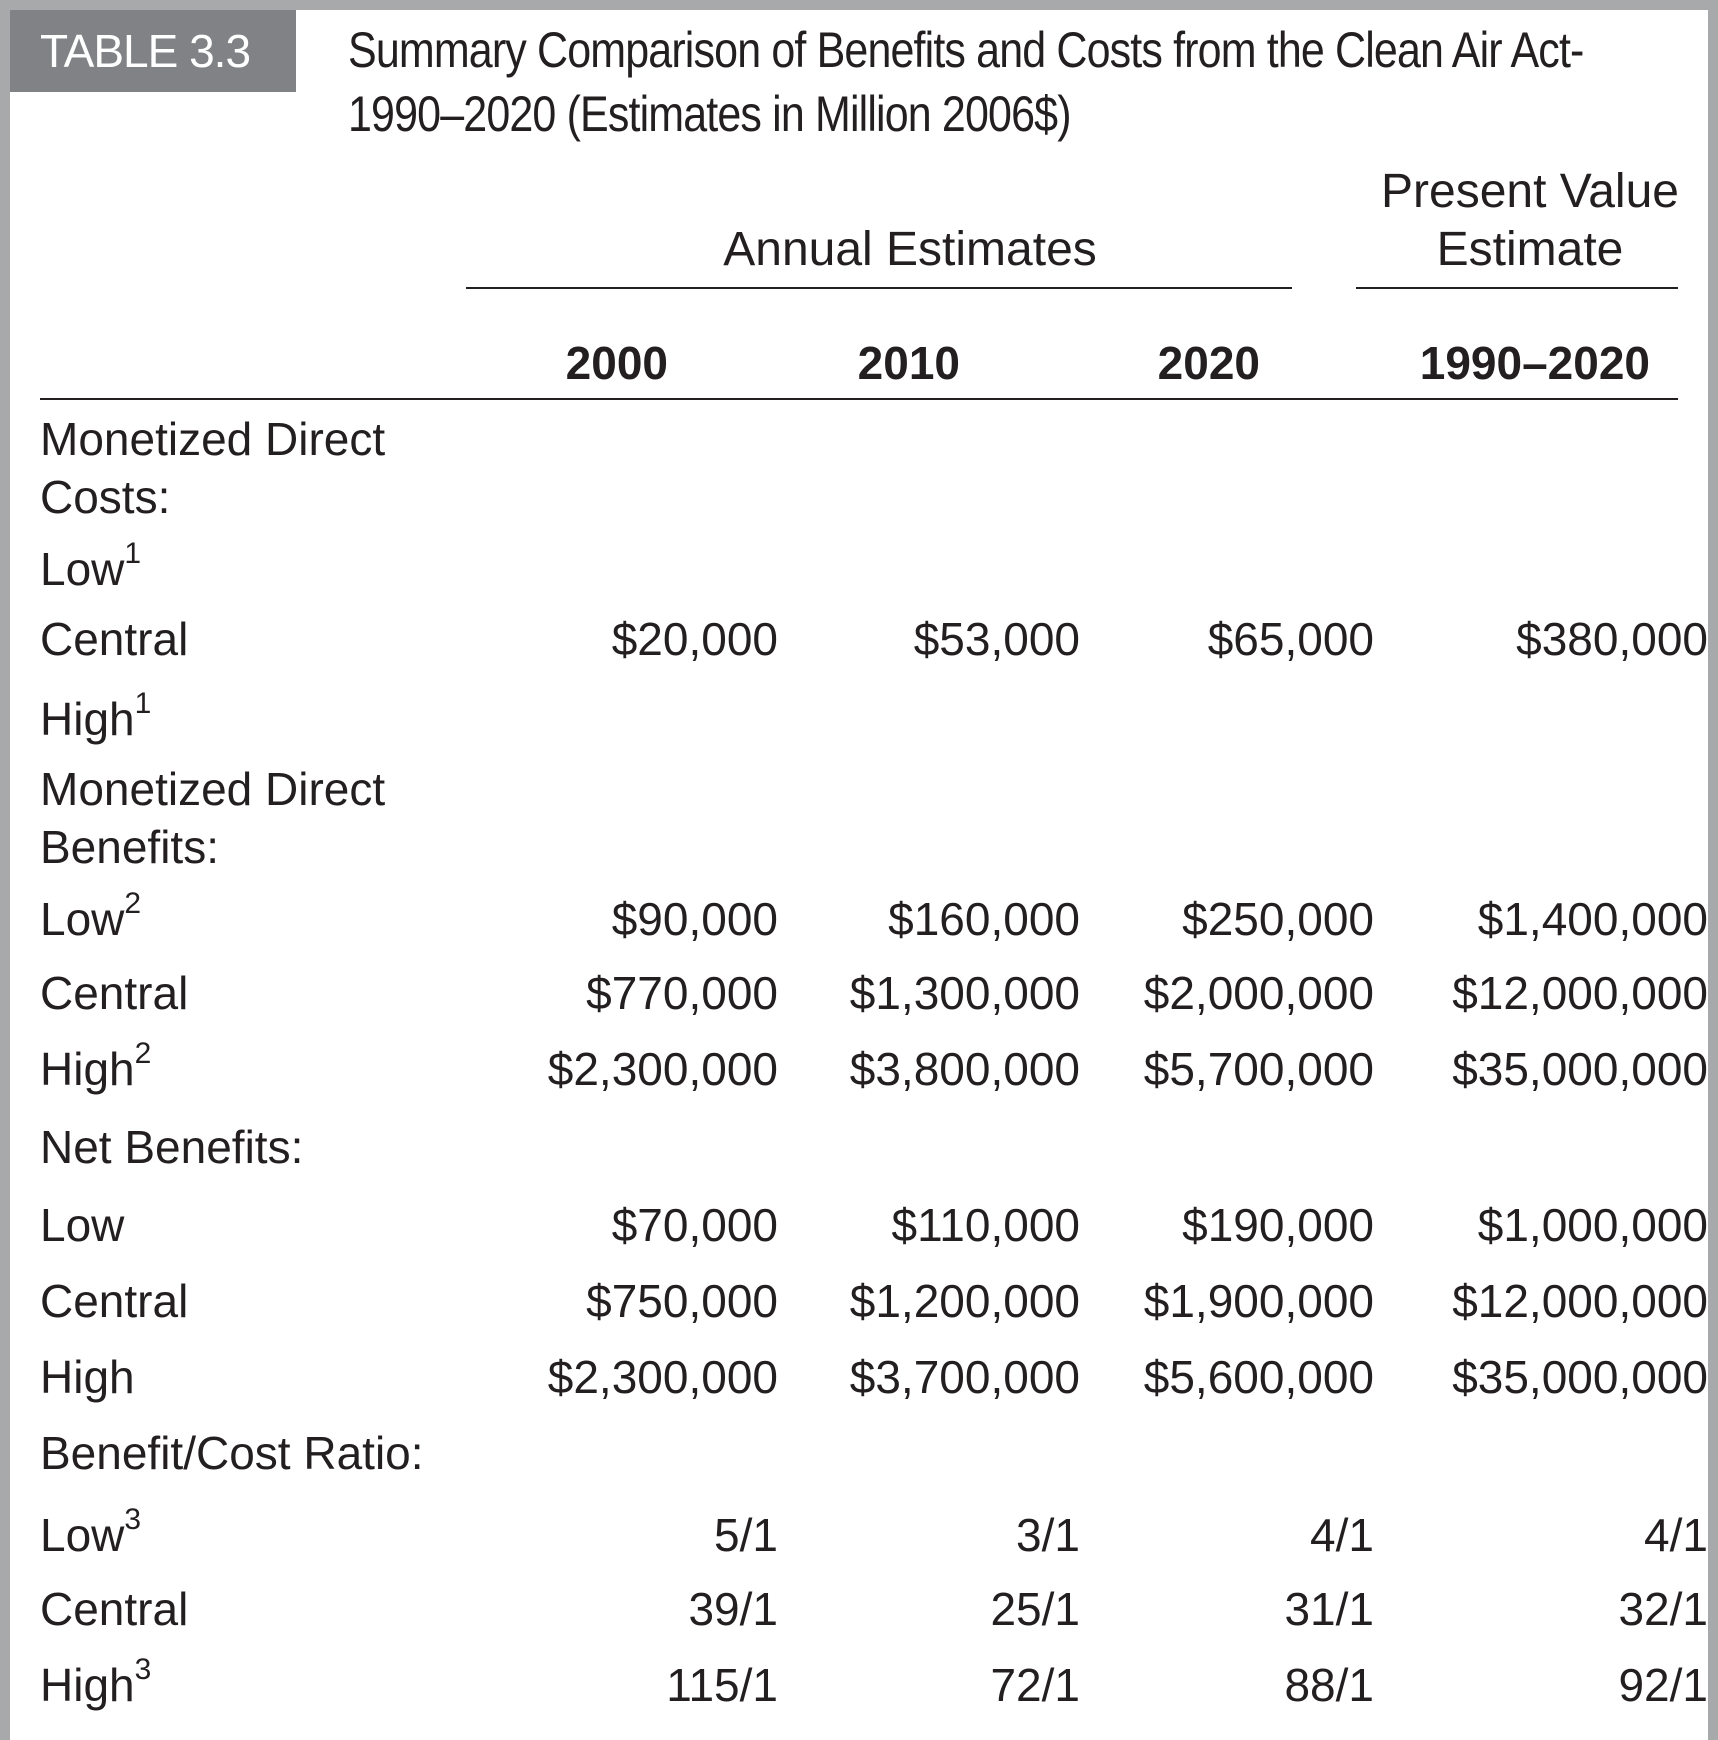 Image resolution: width=1718 pixels, height=1740 pixels. I want to click on cell-1990-2020: 92/1, so click(1663, 1685).